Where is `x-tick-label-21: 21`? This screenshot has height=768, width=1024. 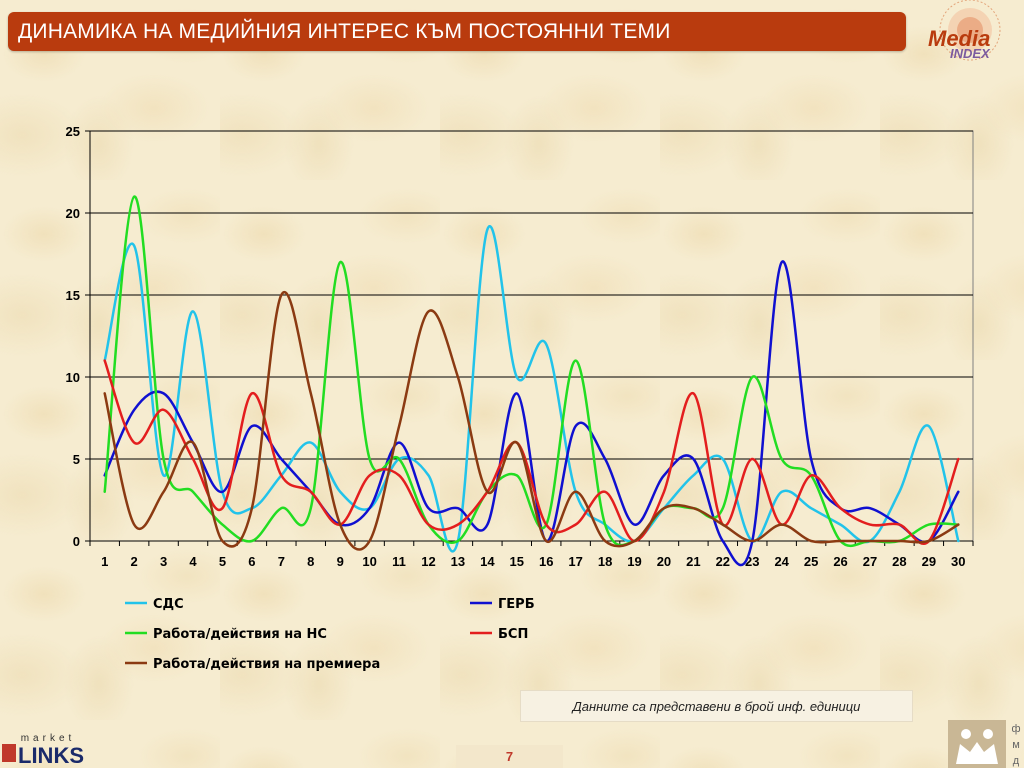 x-tick-label-21: 21 is located at coordinates (693, 561).